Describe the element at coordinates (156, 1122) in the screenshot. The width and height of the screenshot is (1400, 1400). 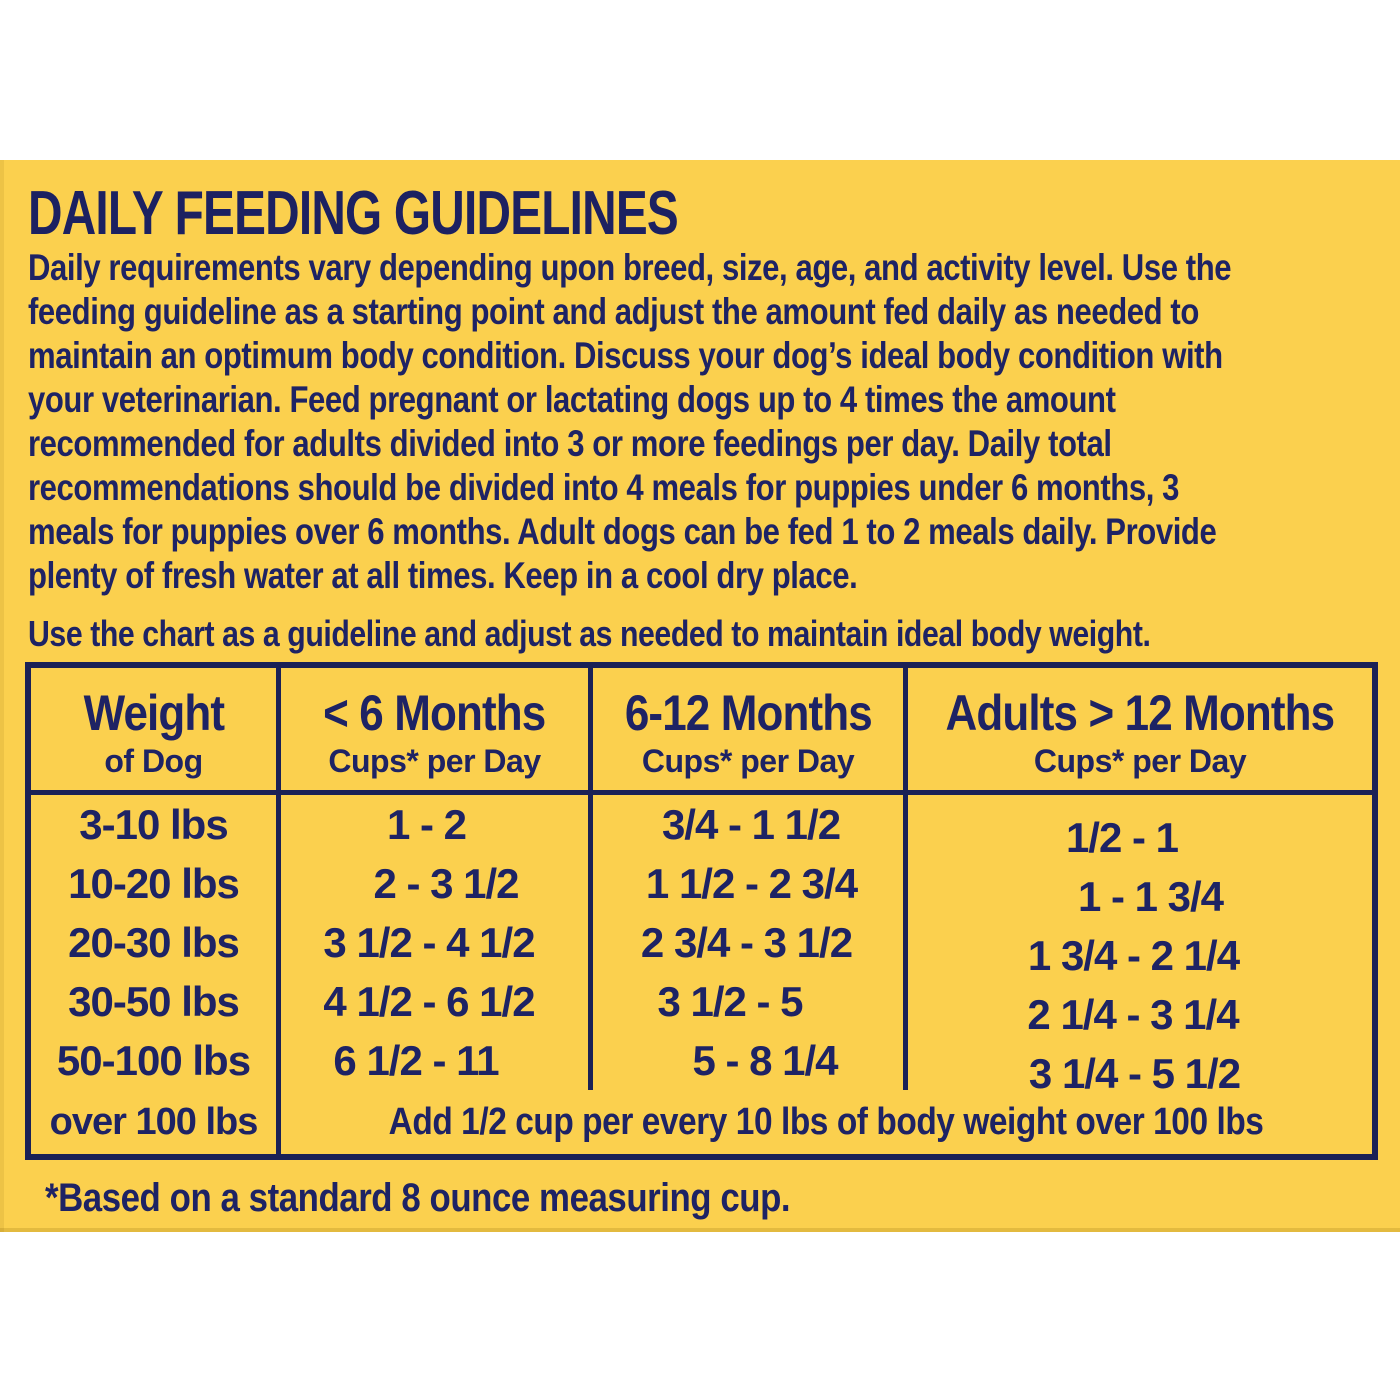
I see `table-row-weight-over-100: over 100 lbs` at that location.